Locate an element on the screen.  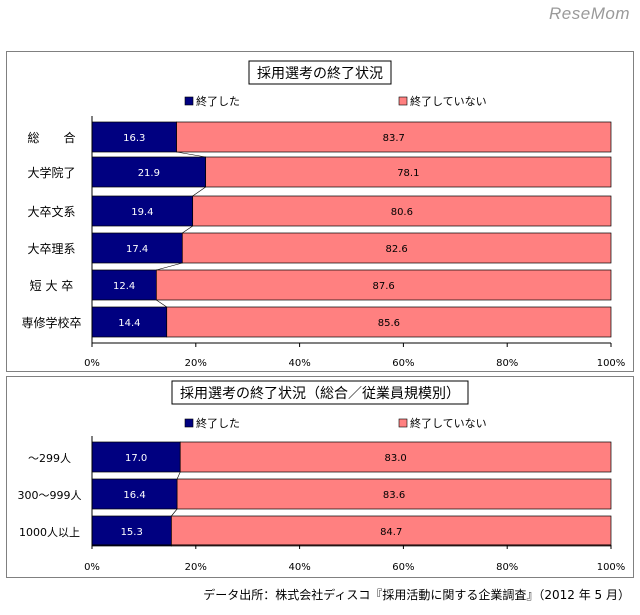
source-note: データ出所：株式会社ディスコ『採用活動に関する企業調査』（2012 年 5 月） is located at coordinates (416, 595).